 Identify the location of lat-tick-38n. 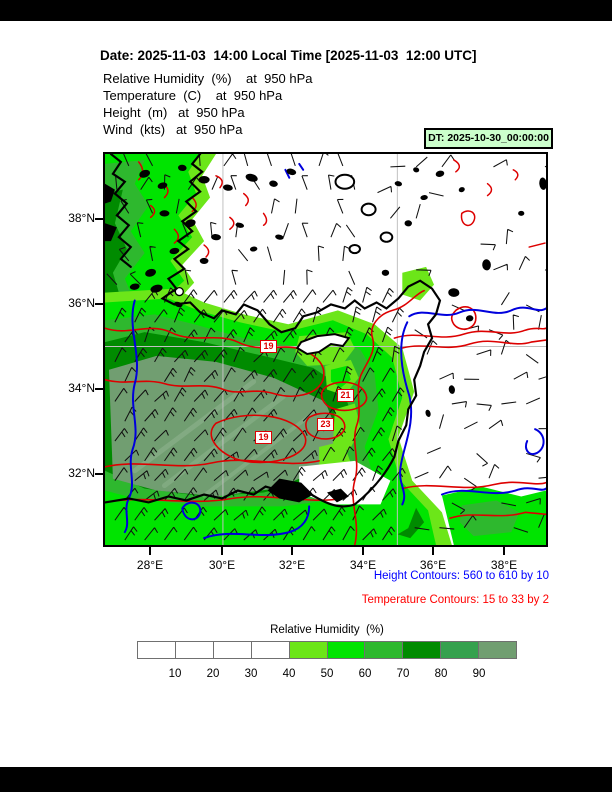
(99, 219).